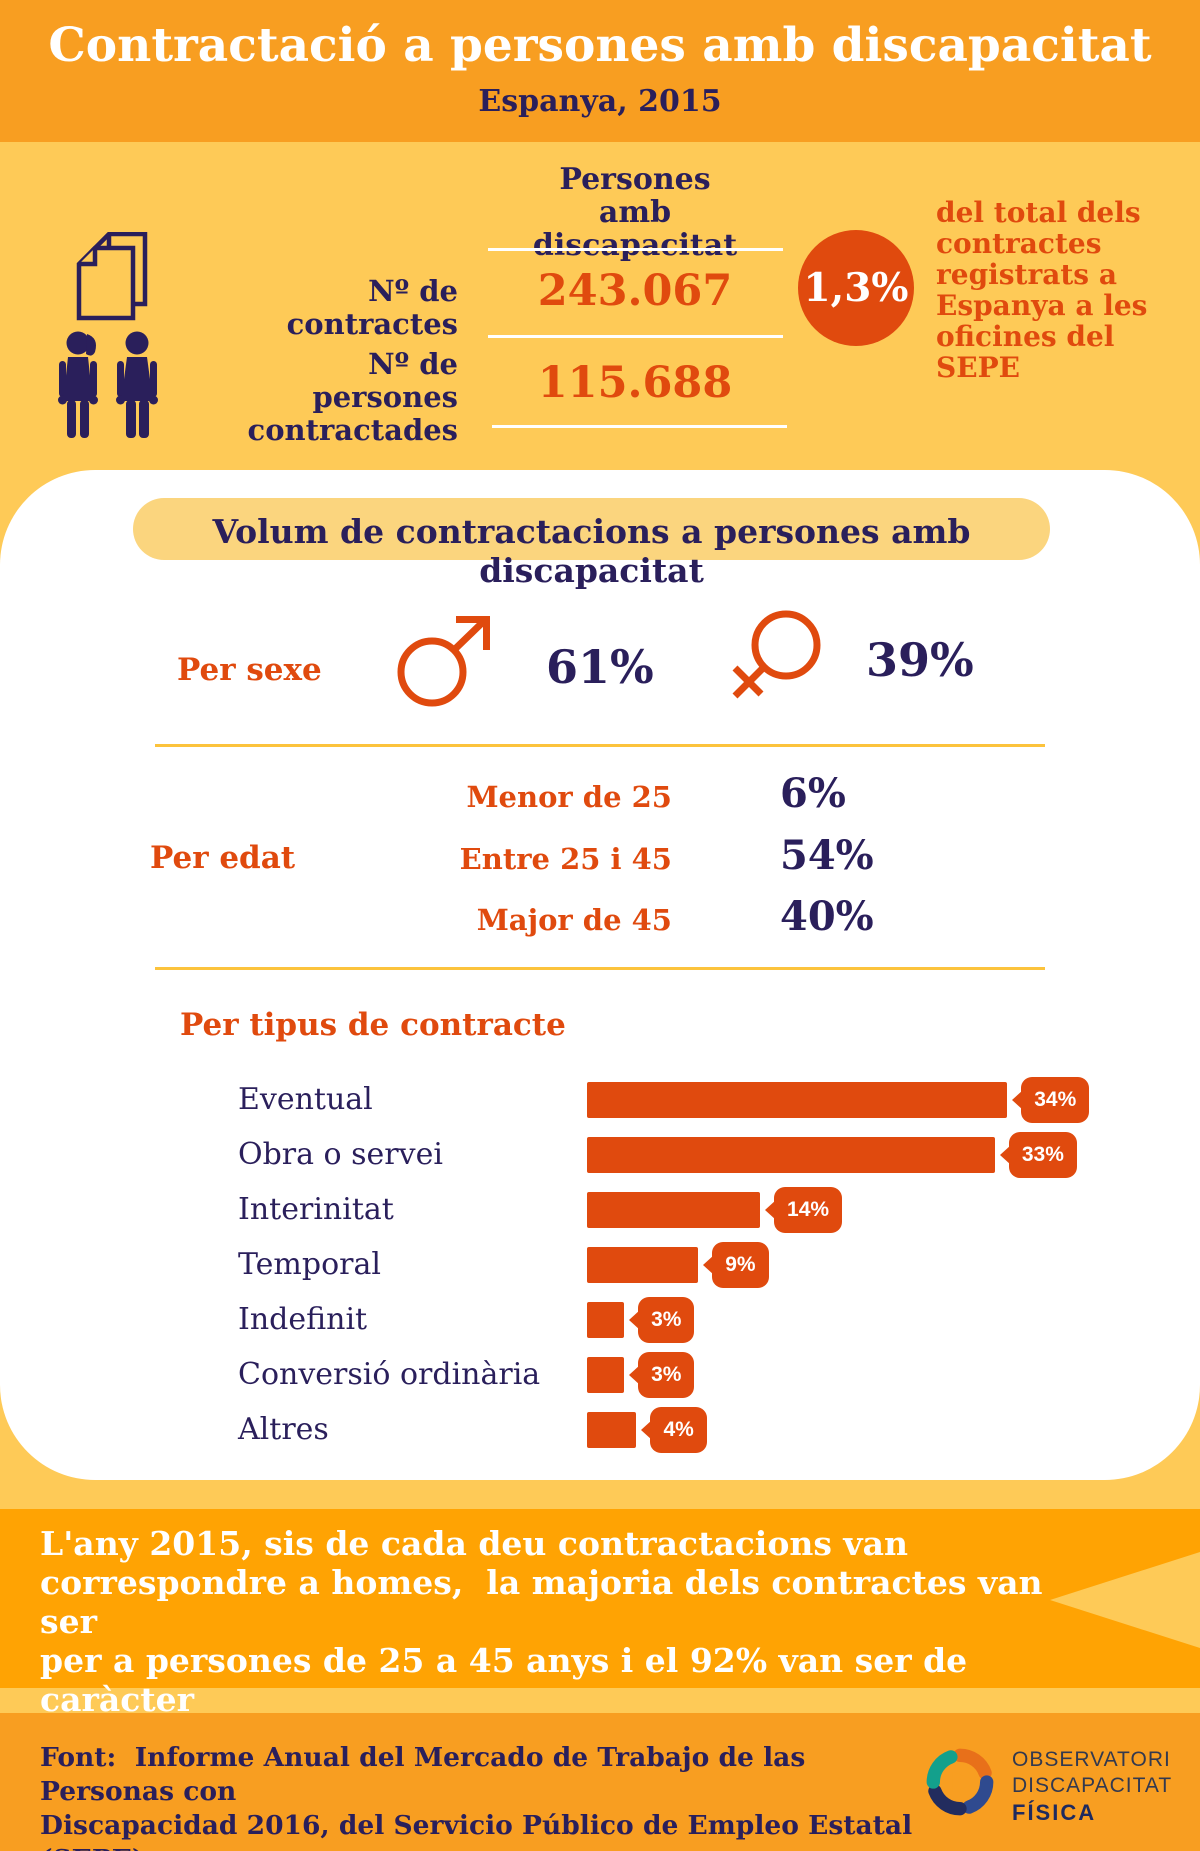 This screenshot has height=1851, width=1200. What do you see at coordinates (574, 920) in the screenshot?
I see `age-row-label: Major de 45` at bounding box center [574, 920].